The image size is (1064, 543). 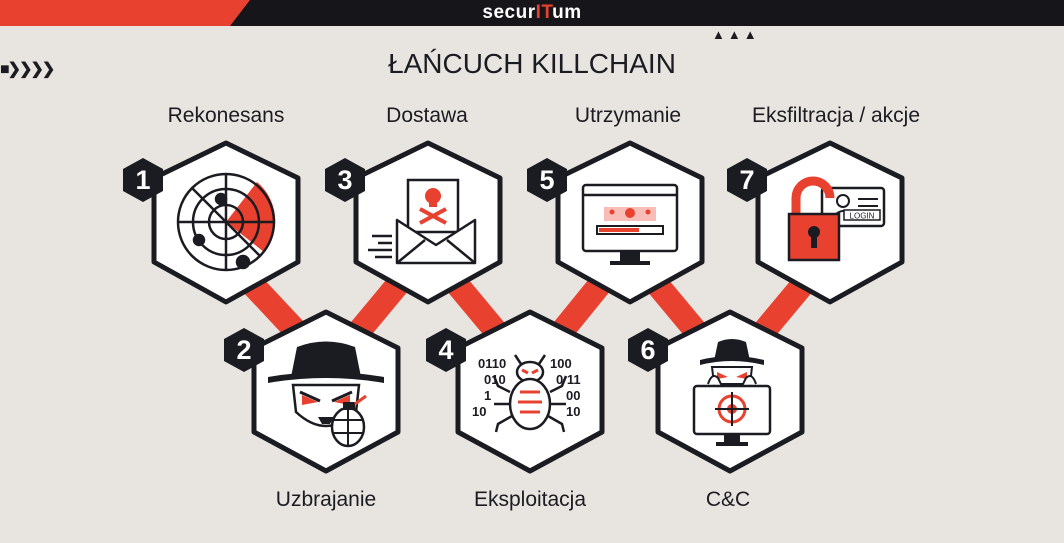 What do you see at coordinates (422, 221) in the screenshot?
I see `malicious-email-icon` at bounding box center [422, 221].